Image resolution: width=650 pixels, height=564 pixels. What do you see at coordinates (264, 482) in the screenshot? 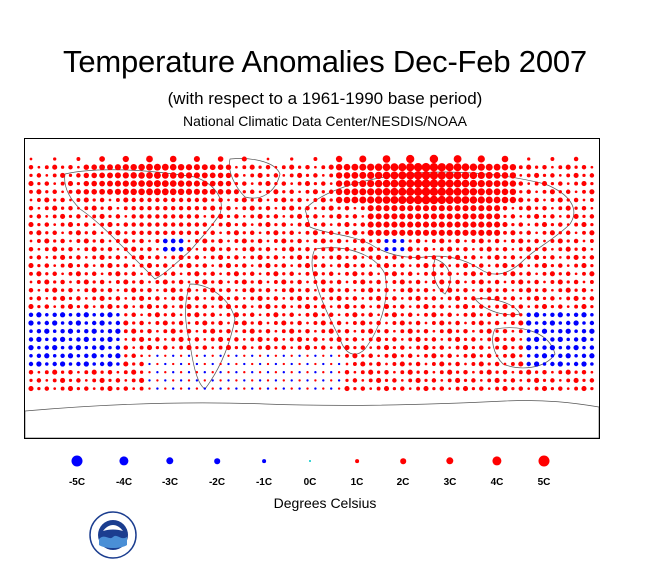
I see `legend-label: -1C` at bounding box center [264, 482].